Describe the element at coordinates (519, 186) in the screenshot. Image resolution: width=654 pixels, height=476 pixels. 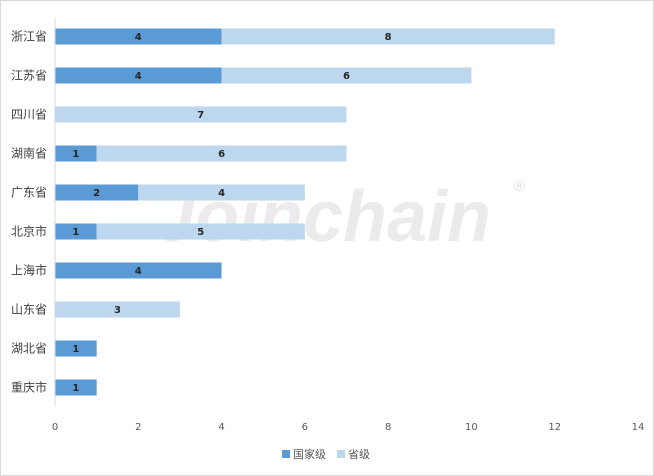
I see `watermark-registered-mark: ®` at that location.